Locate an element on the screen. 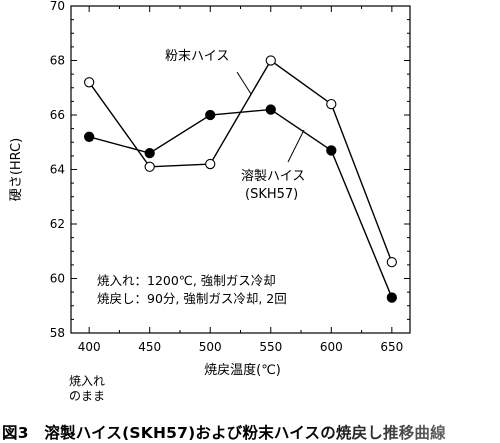  x-tick-label: 450 is located at coordinates (149, 347).